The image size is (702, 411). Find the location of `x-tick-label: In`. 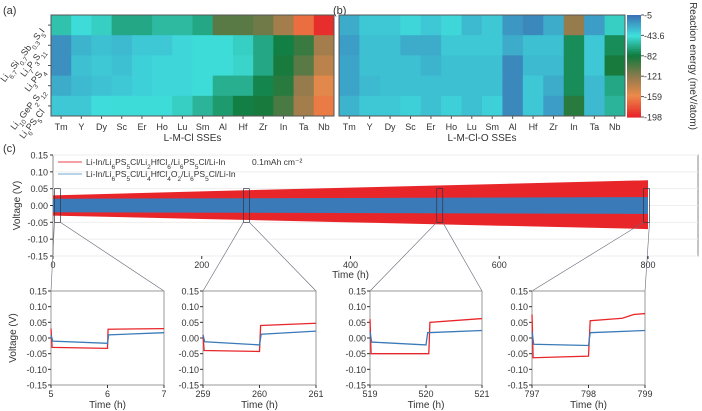

x-tick-label: In is located at coordinates (284, 127).